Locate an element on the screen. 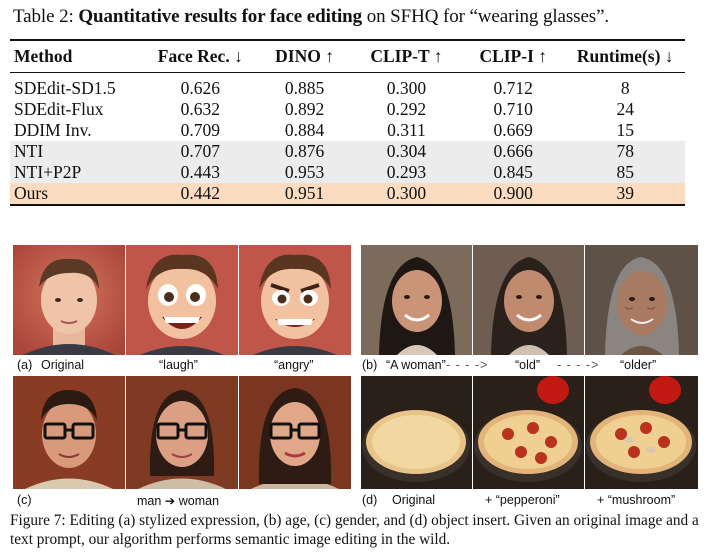 The width and height of the screenshot is (714, 557). label-b-older: “older” is located at coordinates (638, 365).